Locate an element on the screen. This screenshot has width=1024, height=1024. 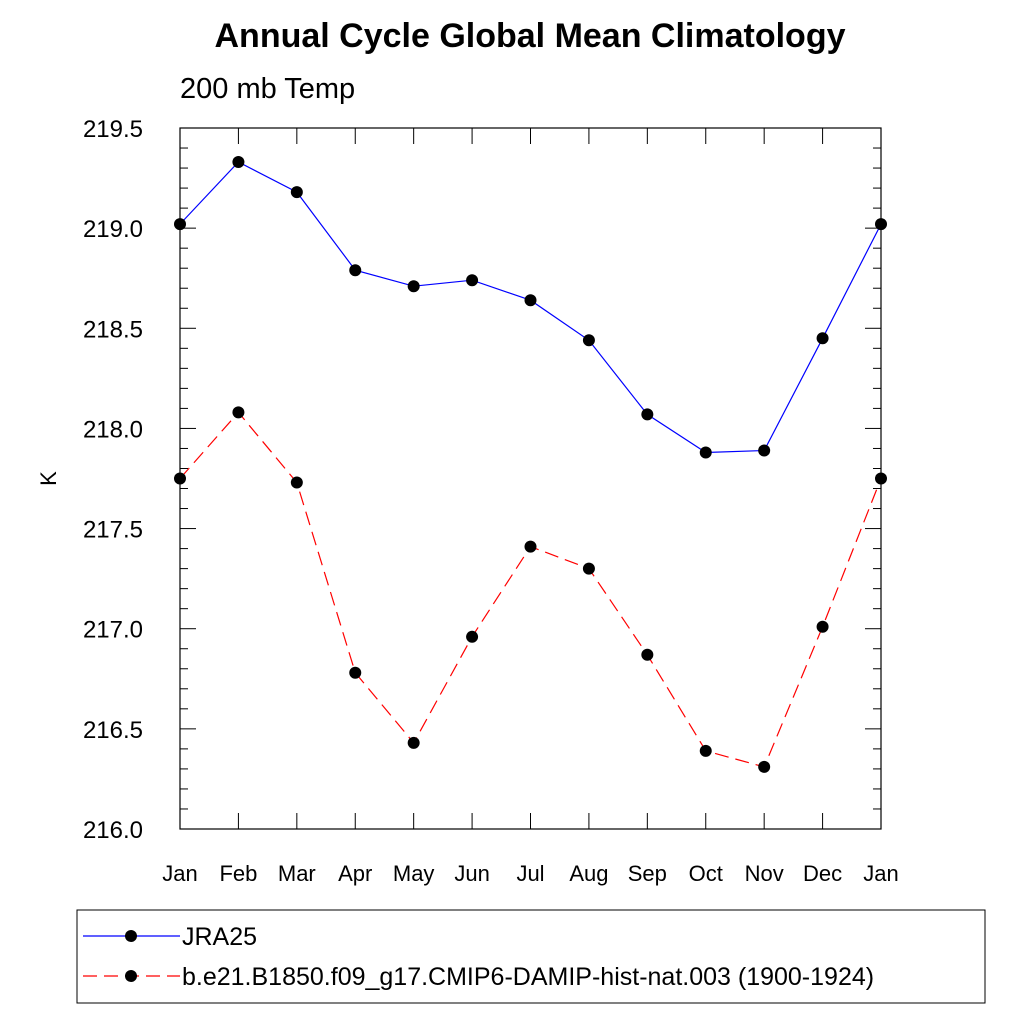
x-tick-label: Aug is located at coordinates (588, 873).